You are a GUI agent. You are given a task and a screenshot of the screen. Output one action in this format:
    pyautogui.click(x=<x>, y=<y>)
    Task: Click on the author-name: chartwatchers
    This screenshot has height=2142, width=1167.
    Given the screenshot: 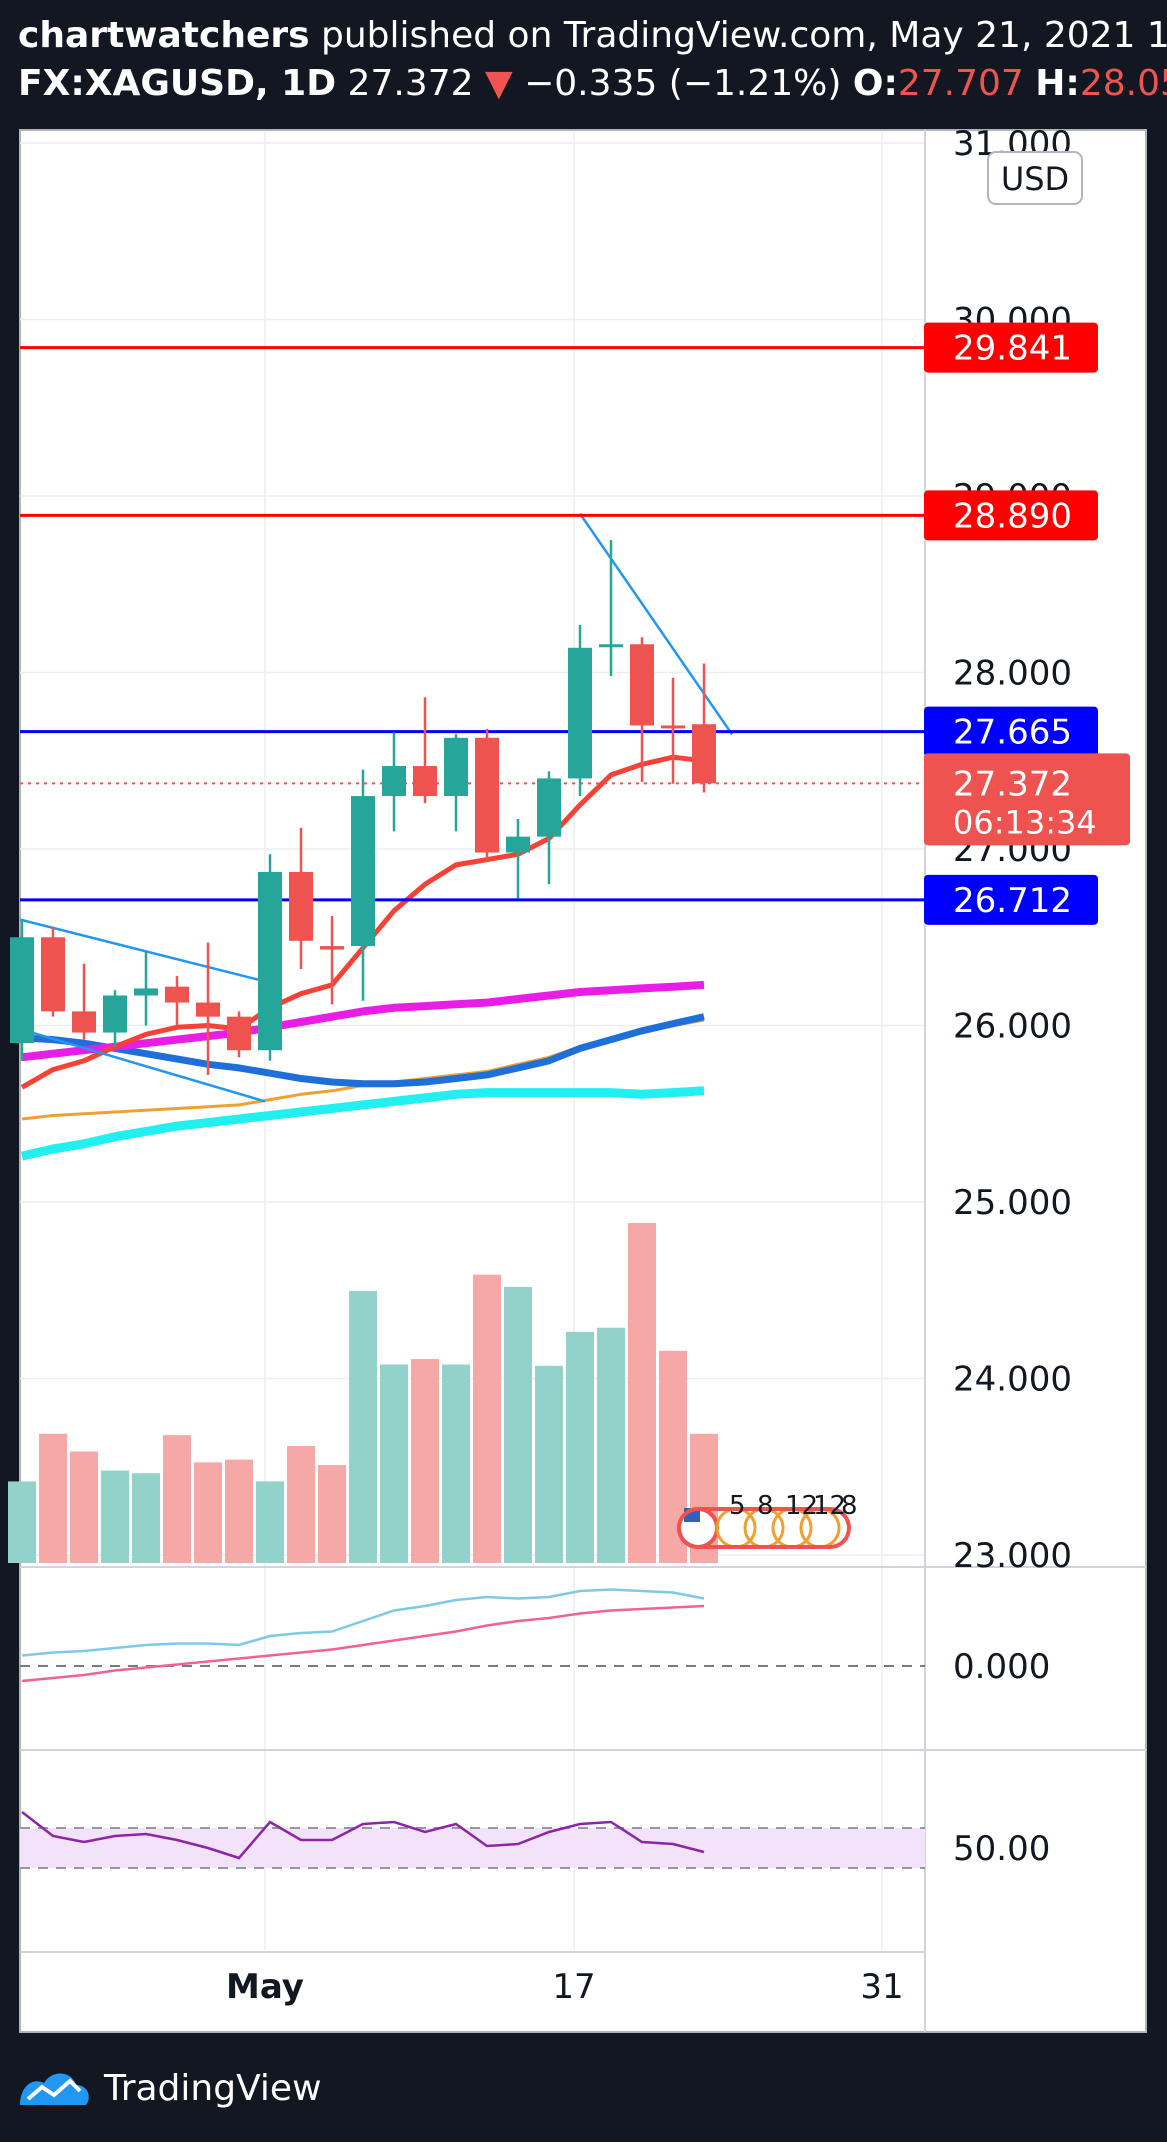 What is the action you would take?
    pyautogui.click(x=164, y=35)
    